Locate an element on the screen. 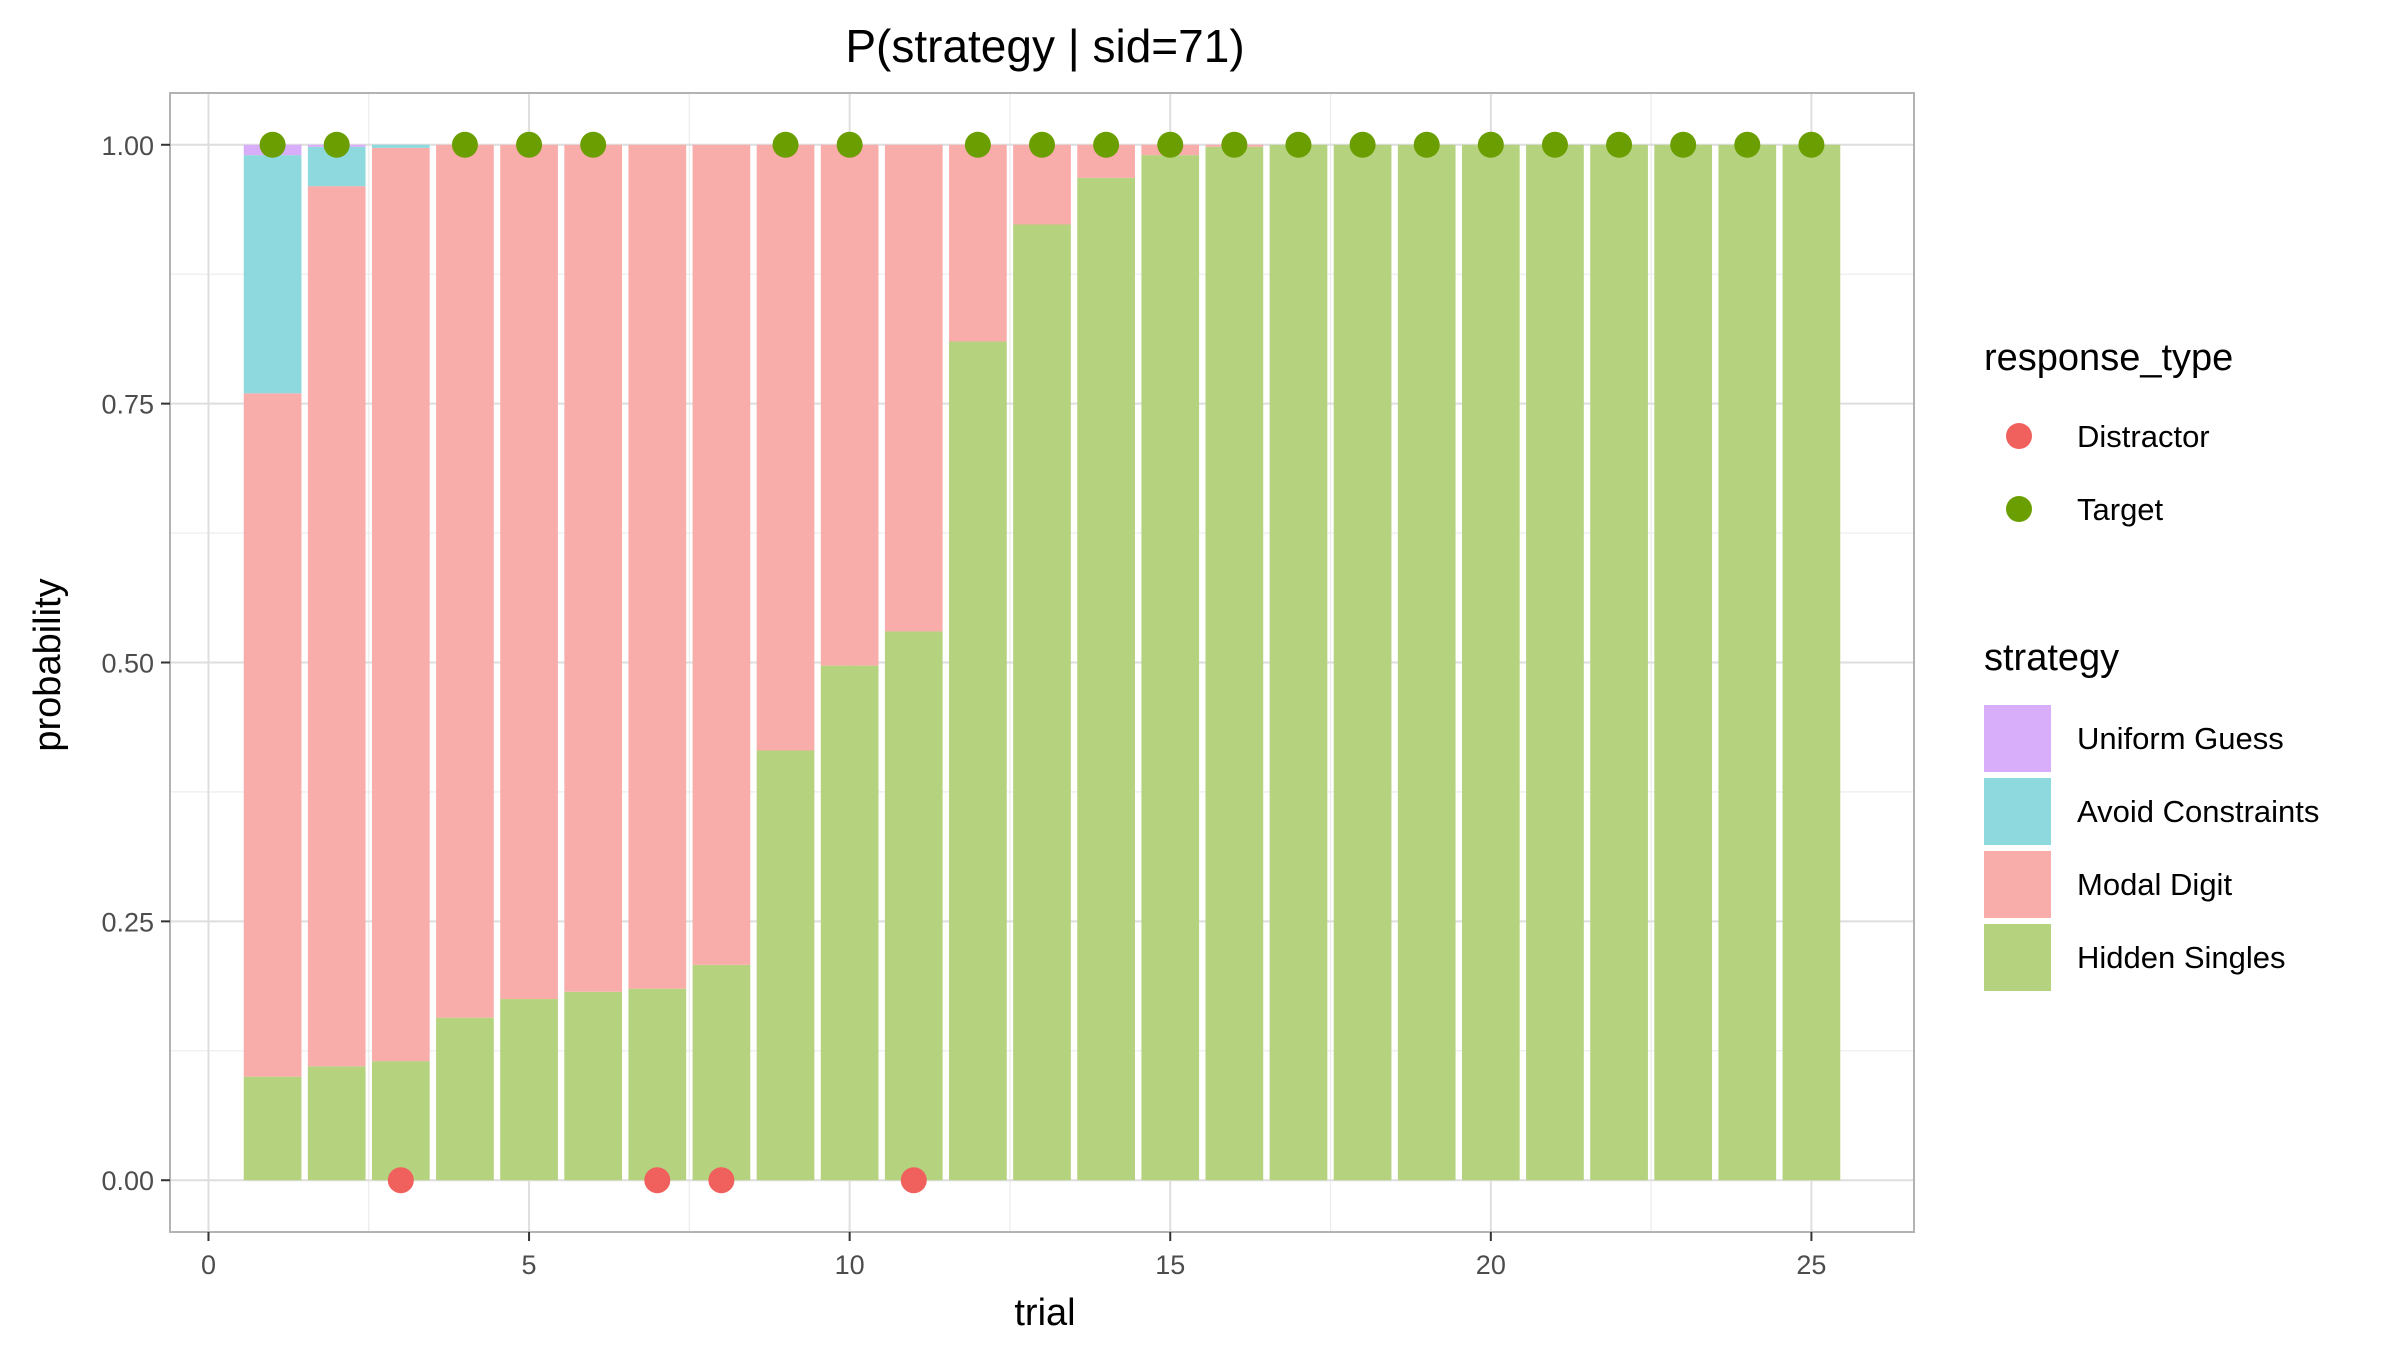 This screenshot has width=2400, height=1350. legend-key-hidden-singles is located at coordinates (2017, 957).